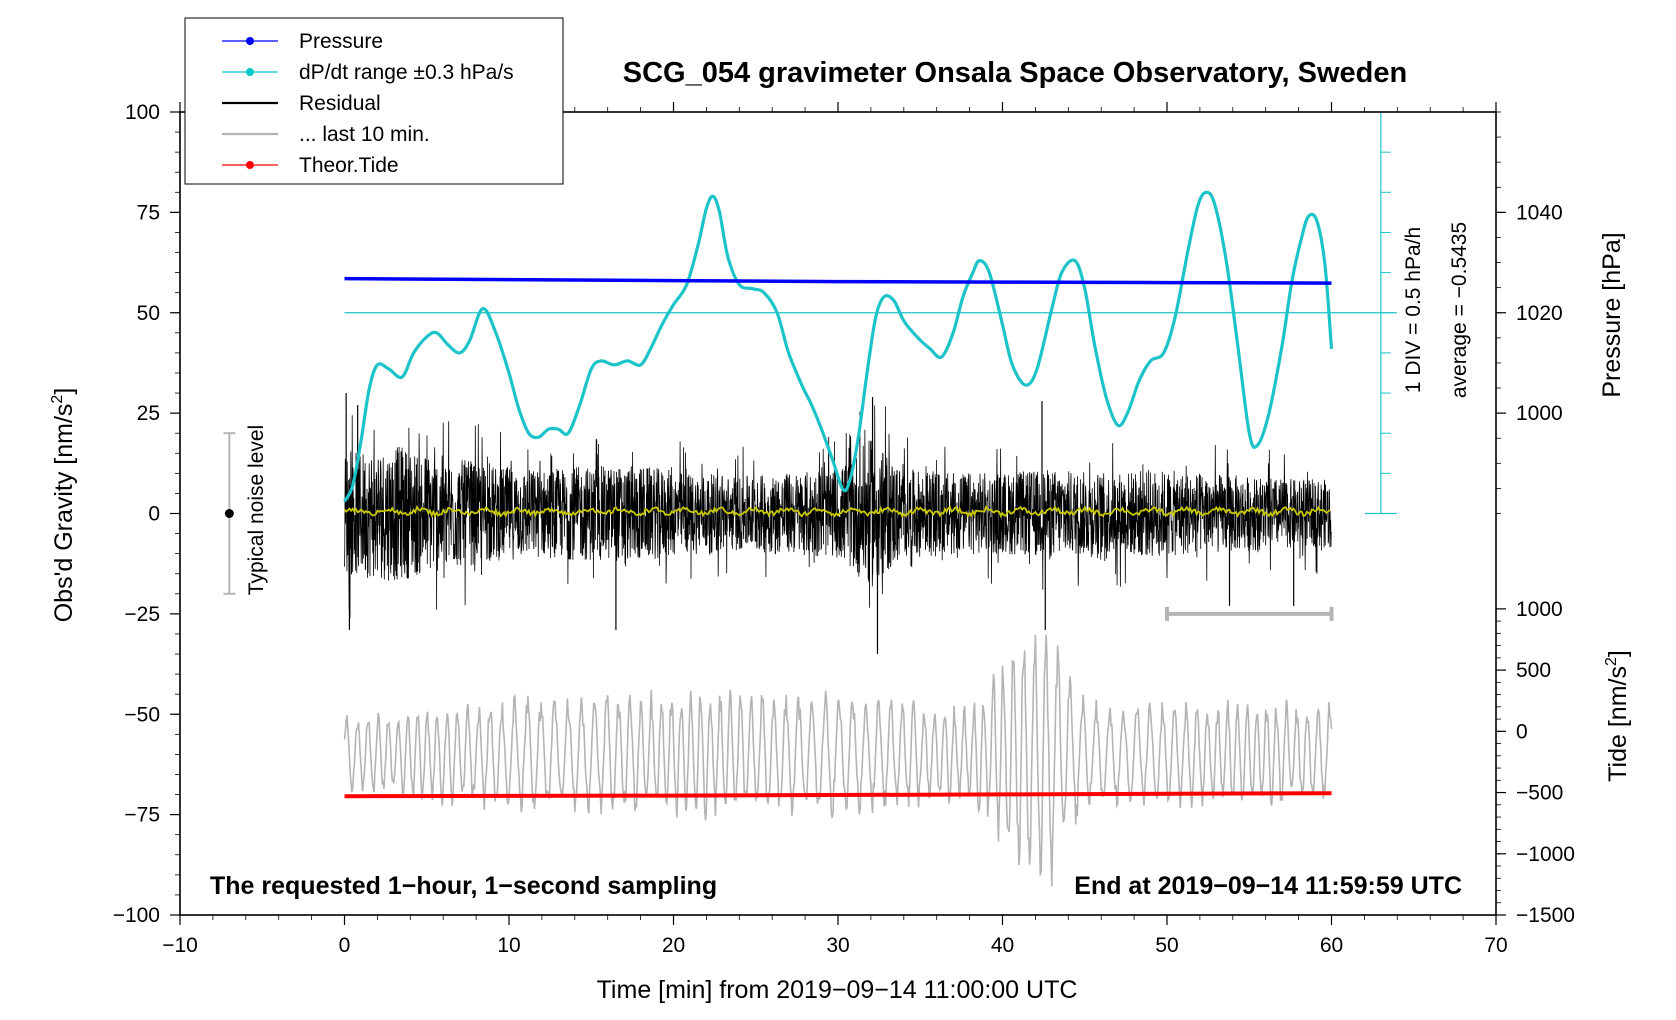  Describe the element at coordinates (250, 72) in the screenshot. I see `legend-marker-dpdt` at that location.